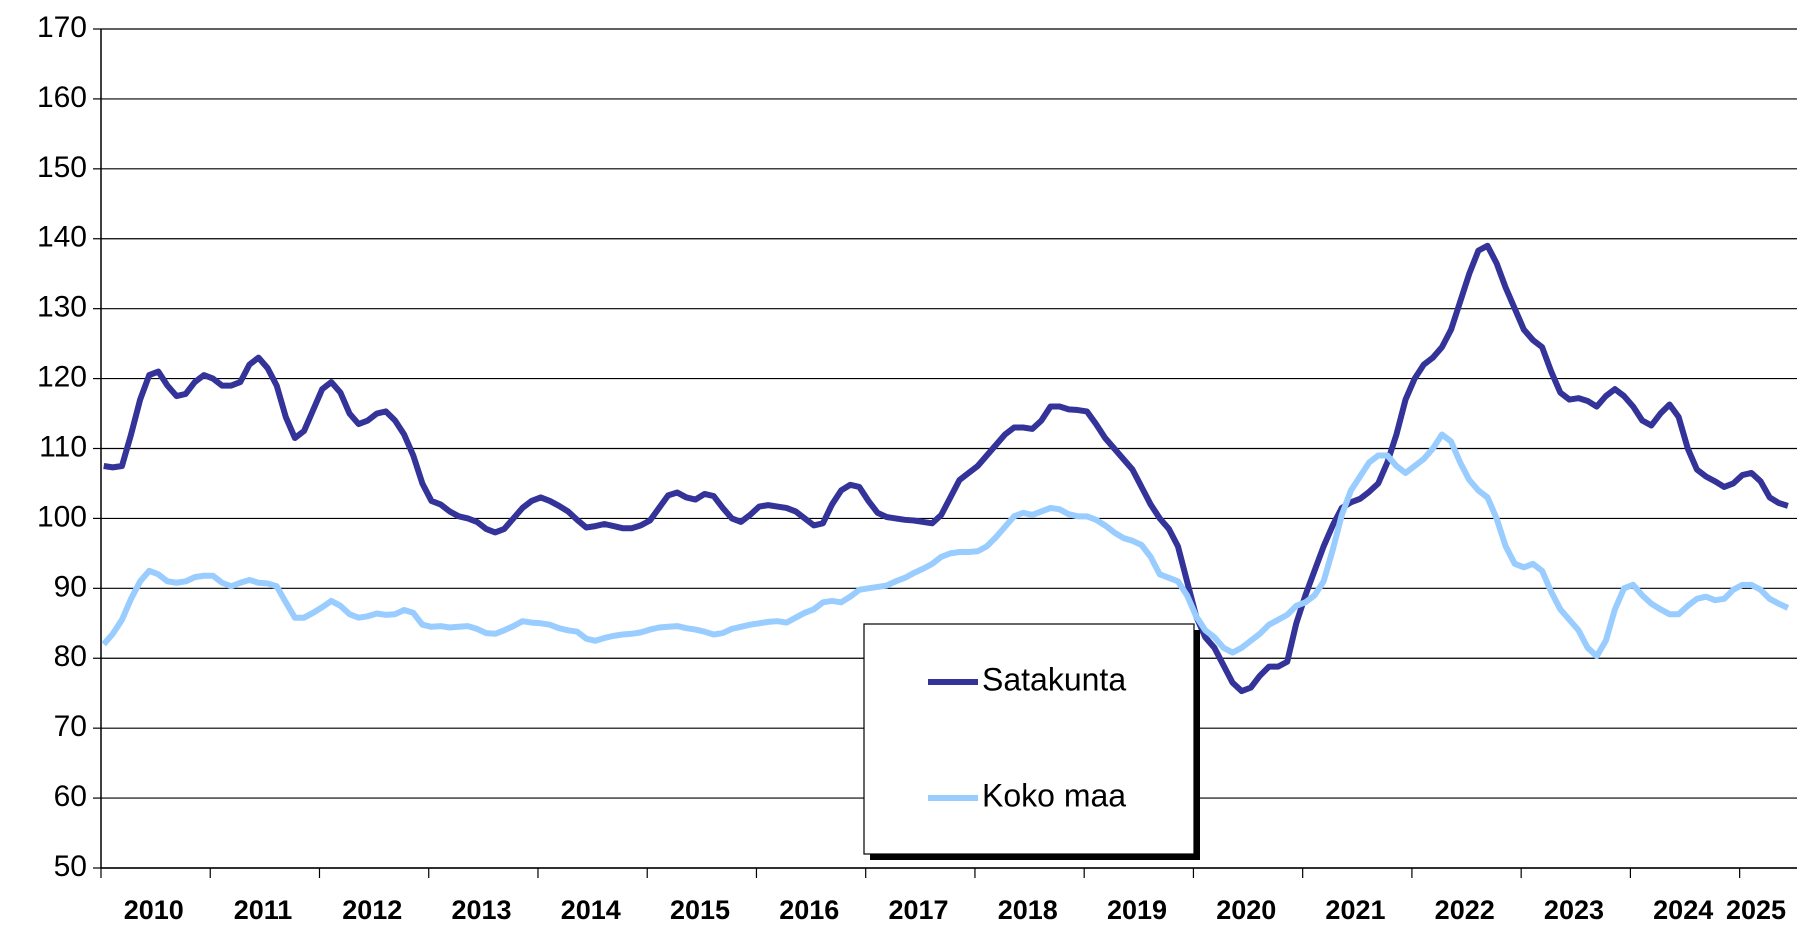  I want to click on x-tick-label: 2016, so click(809, 910).